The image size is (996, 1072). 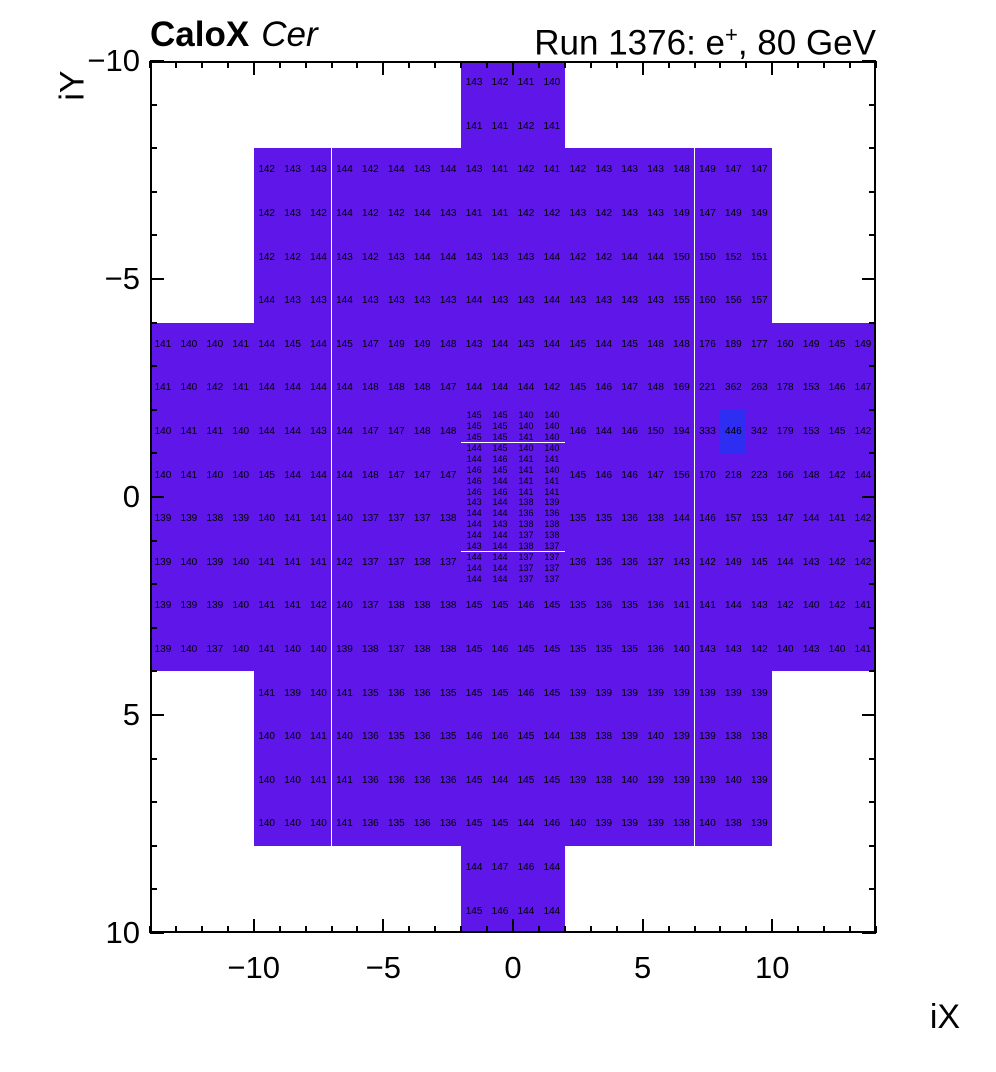 I want to click on heatmap-cell: 153, so click(x=759, y=519).